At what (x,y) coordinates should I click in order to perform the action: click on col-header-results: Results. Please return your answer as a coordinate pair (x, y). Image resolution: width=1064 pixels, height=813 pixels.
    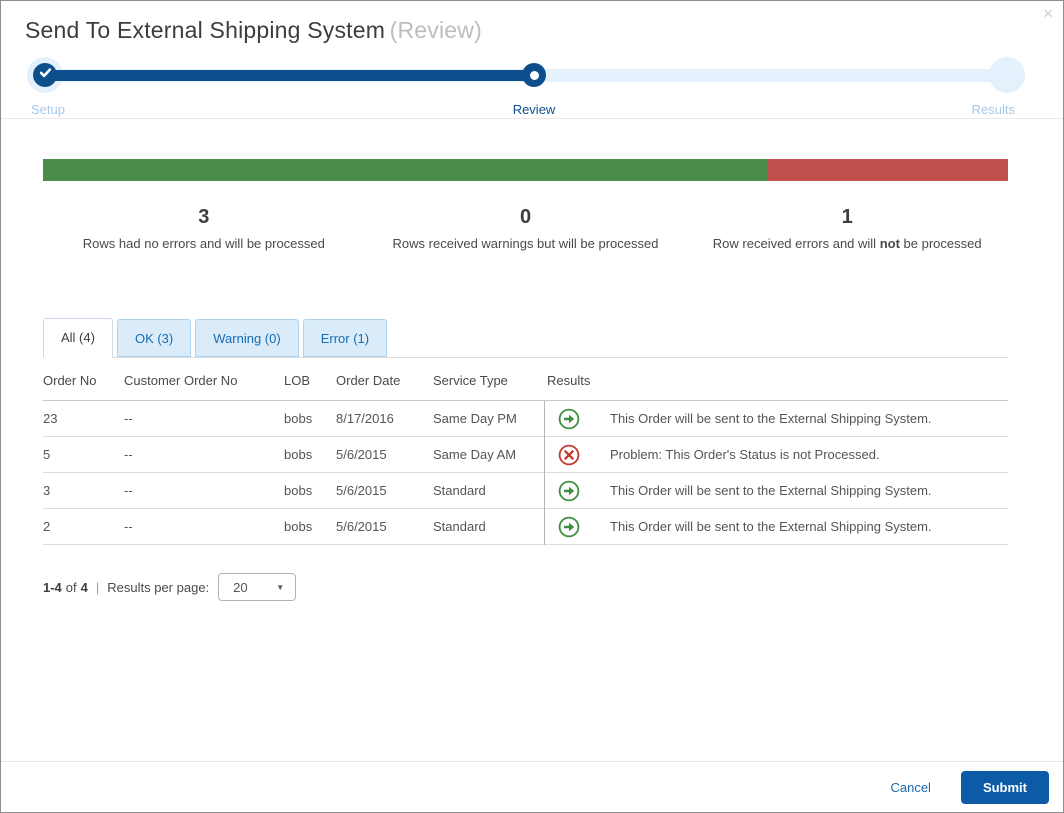
    Looking at the image, I should click on (569, 380).